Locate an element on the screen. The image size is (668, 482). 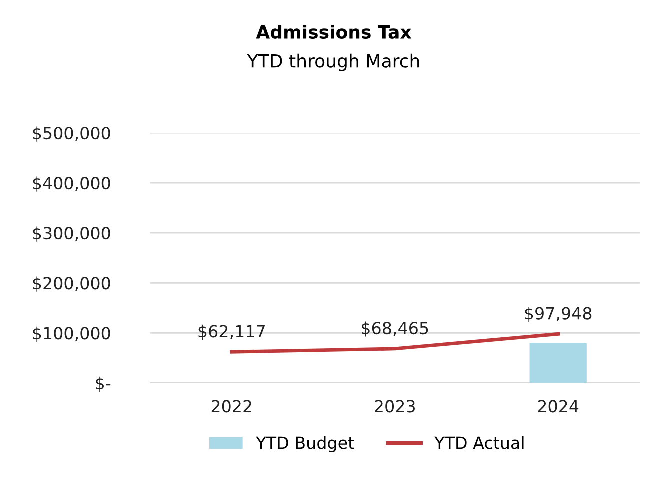
data-label: $62,117 is located at coordinates (231, 332).